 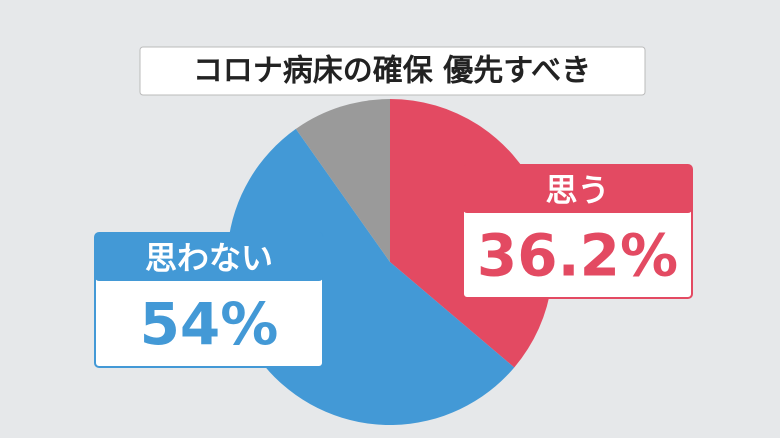 What do you see at coordinates (577, 256) in the screenshot?
I see `value-label: 36.2%` at bounding box center [577, 256].